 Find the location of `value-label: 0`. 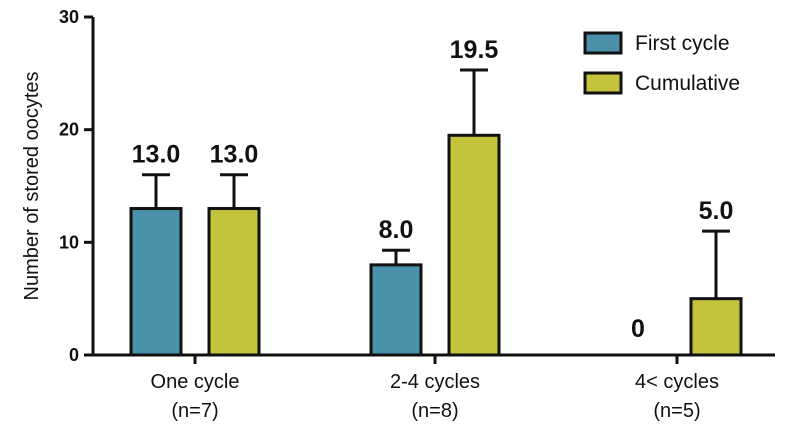

value-label: 0 is located at coordinates (638, 329).